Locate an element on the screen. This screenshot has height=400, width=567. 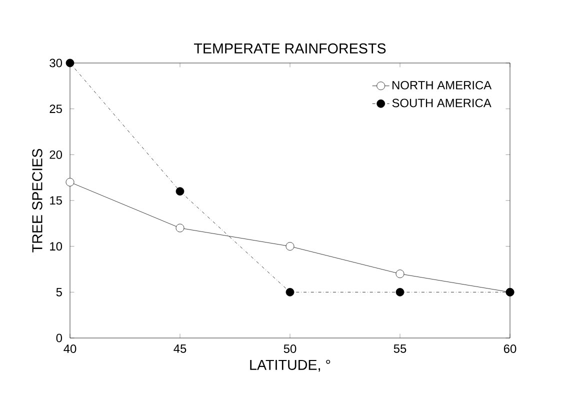
y-tick-label: 0 is located at coordinates (59, 338).